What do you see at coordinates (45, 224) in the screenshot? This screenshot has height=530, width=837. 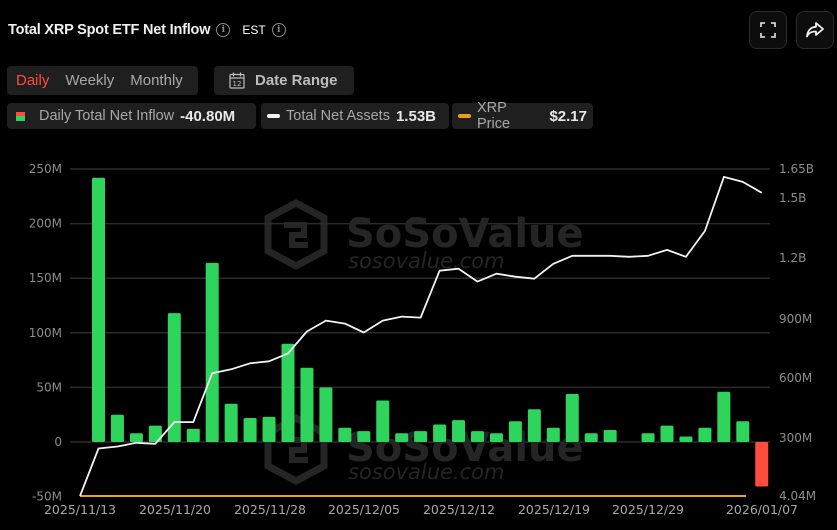 I see `y-tick-label: 200M` at bounding box center [45, 224].